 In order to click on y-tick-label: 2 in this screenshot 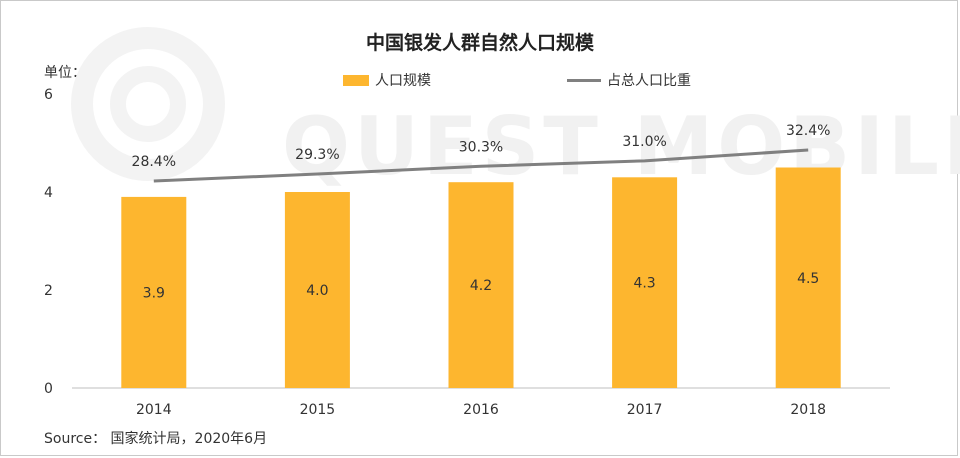, I will do `click(48, 291)`.